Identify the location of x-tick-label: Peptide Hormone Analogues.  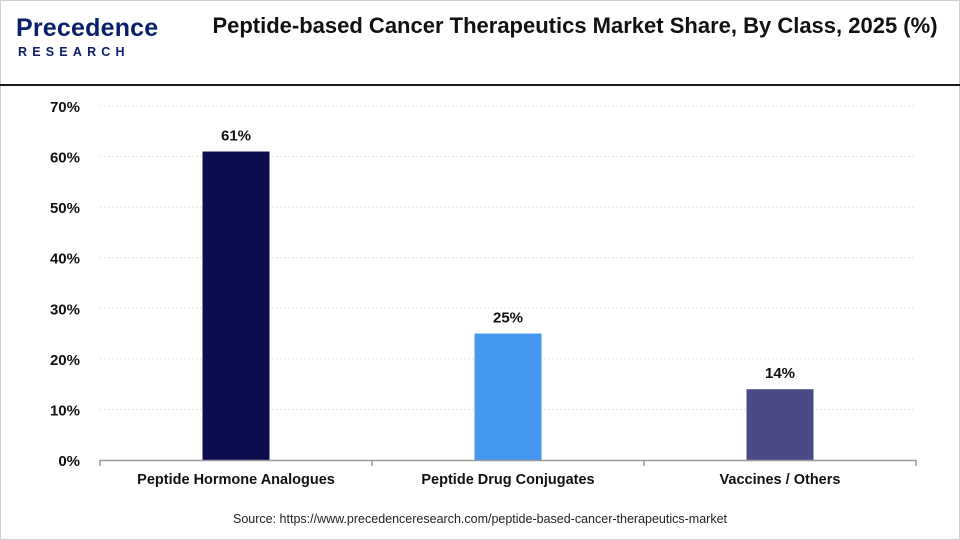
(236, 480).